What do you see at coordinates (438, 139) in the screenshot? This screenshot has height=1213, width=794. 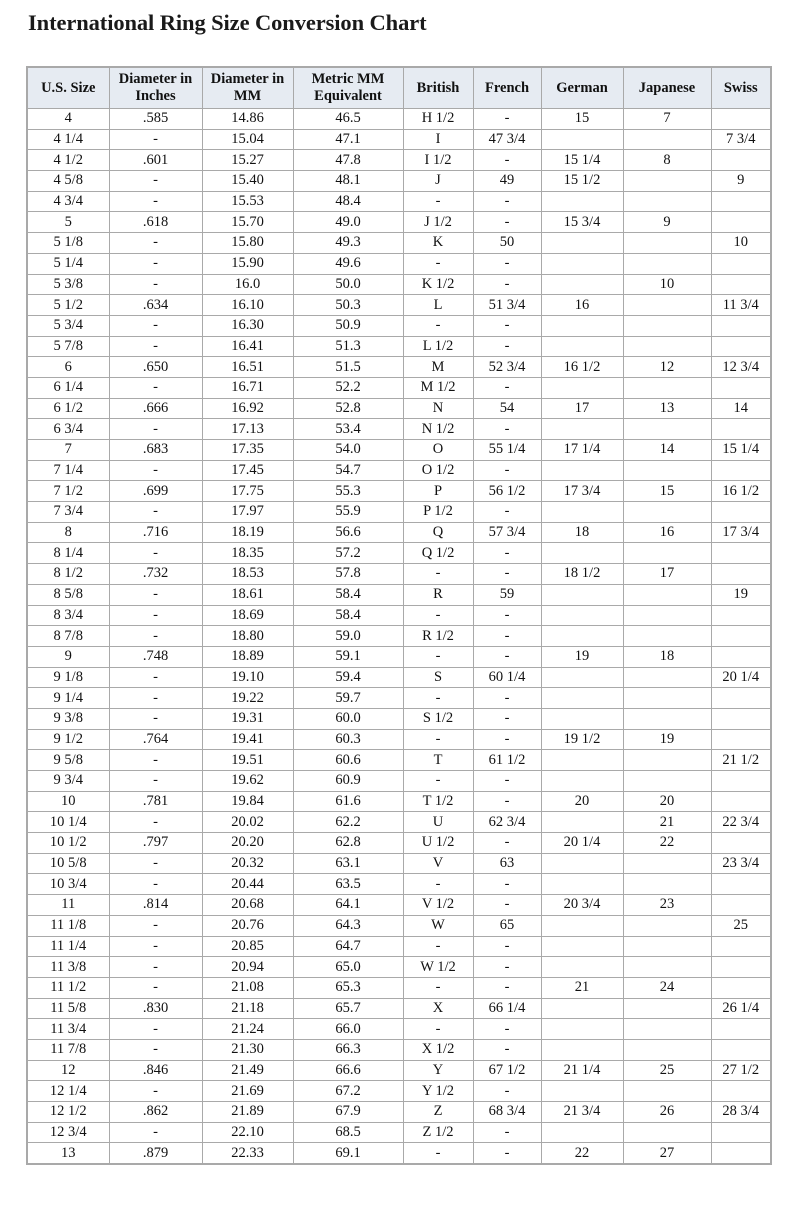 I see `cell-british: I` at bounding box center [438, 139].